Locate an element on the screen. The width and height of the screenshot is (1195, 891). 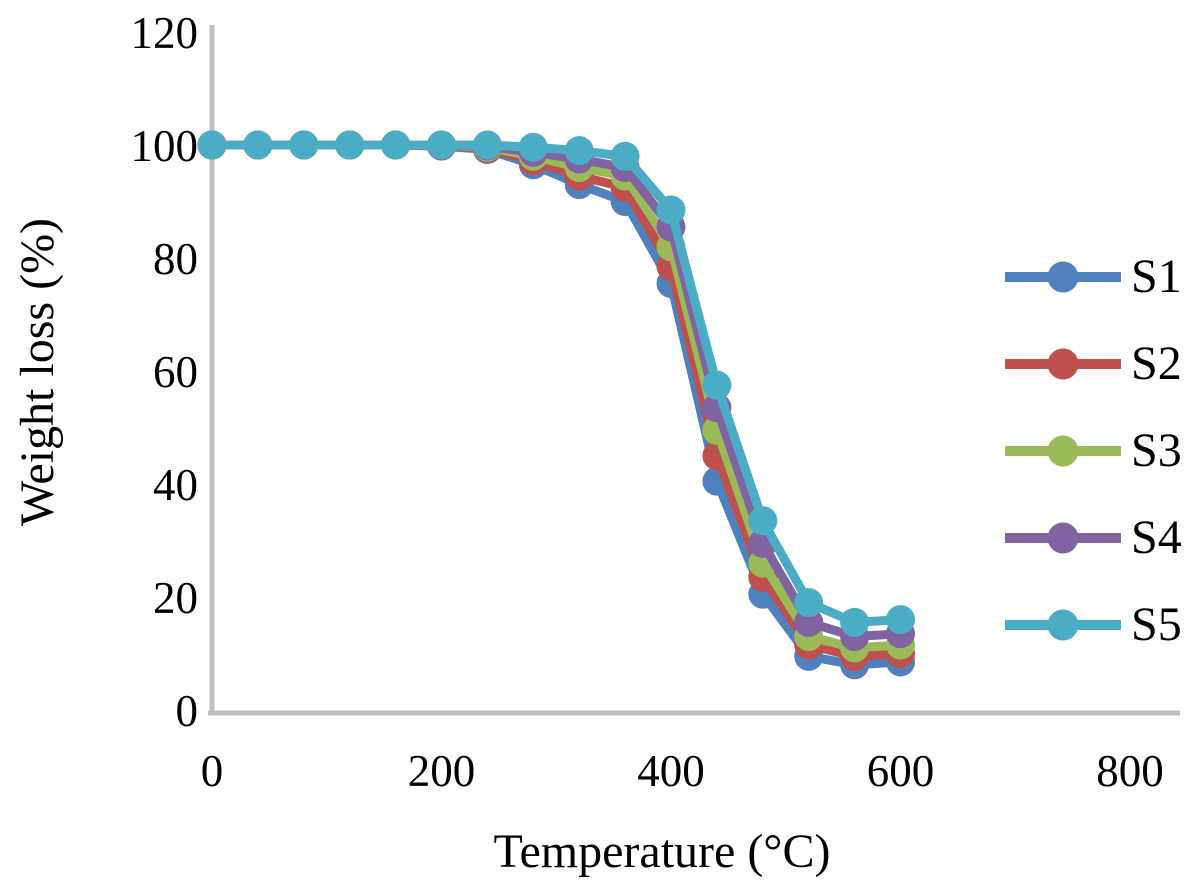
x-tick-label: 200 is located at coordinates (442, 771).